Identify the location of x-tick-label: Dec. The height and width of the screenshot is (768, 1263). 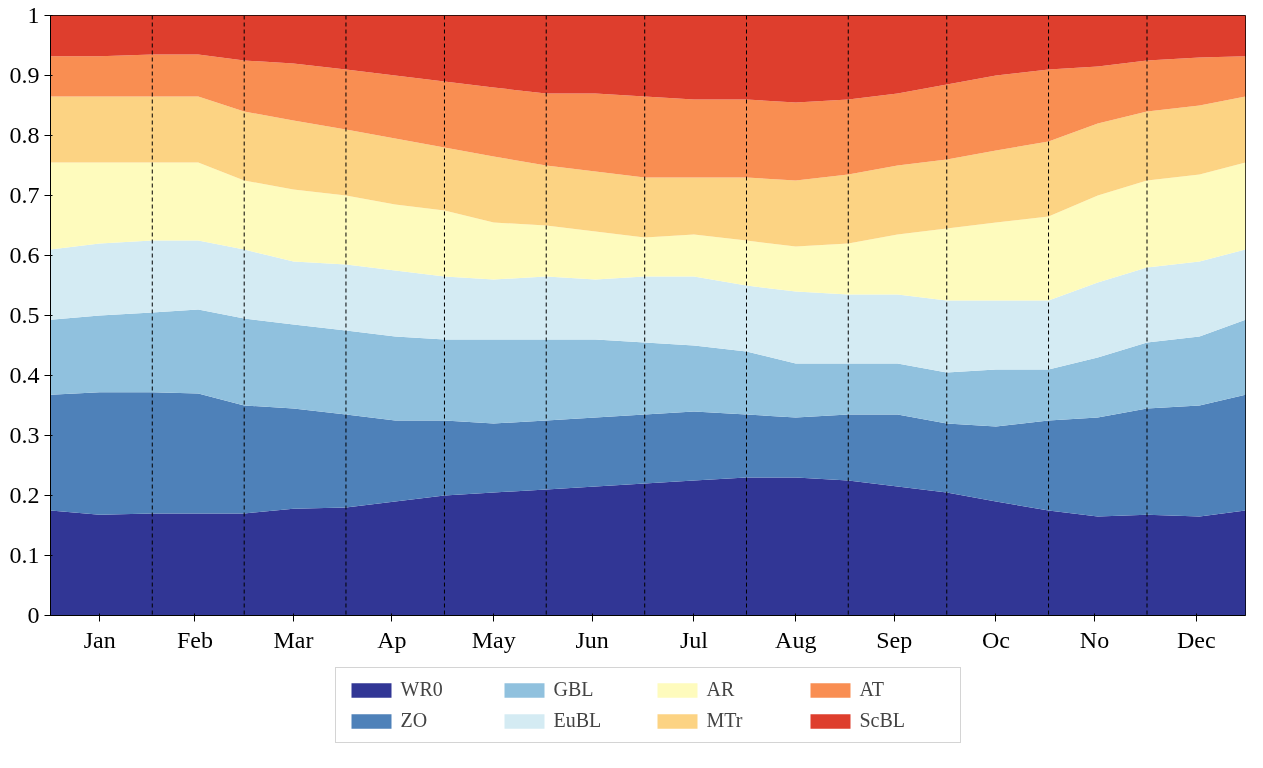
(1196, 639).